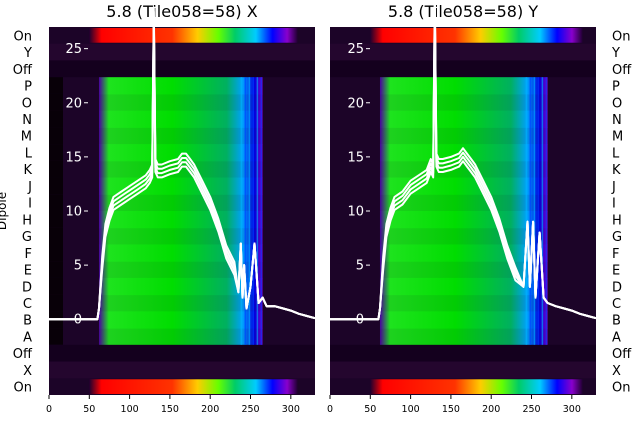 This screenshot has height=440, width=640. What do you see at coordinates (617, 287) in the screenshot?
I see `row-label-d: D` at bounding box center [617, 287].